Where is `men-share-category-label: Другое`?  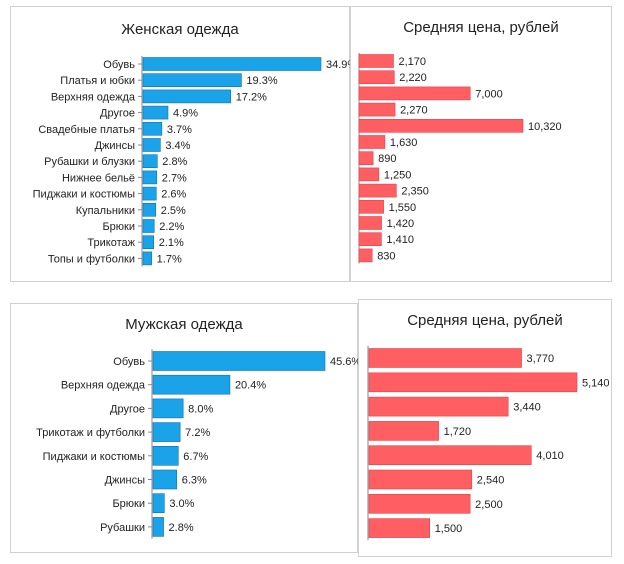
men-share-category-label: Другое is located at coordinates (127, 409).